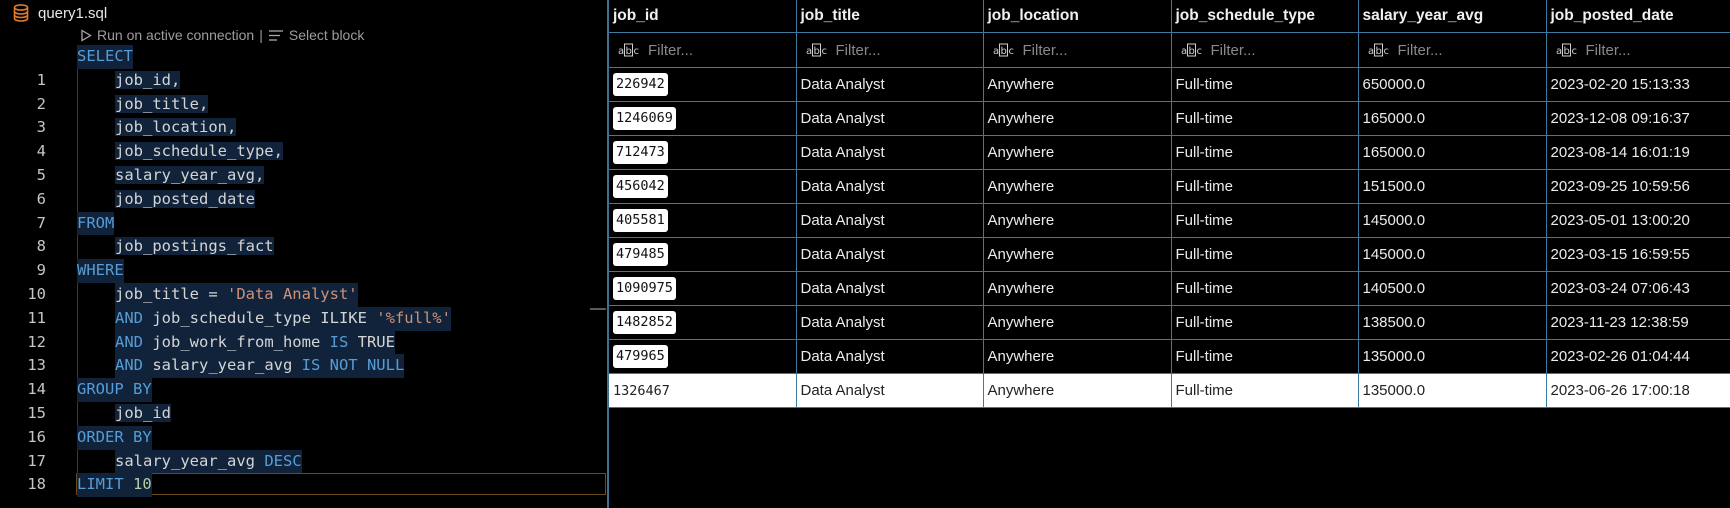 This screenshot has width=1730, height=508. I want to click on cell-job-id: 1326467, so click(703, 390).